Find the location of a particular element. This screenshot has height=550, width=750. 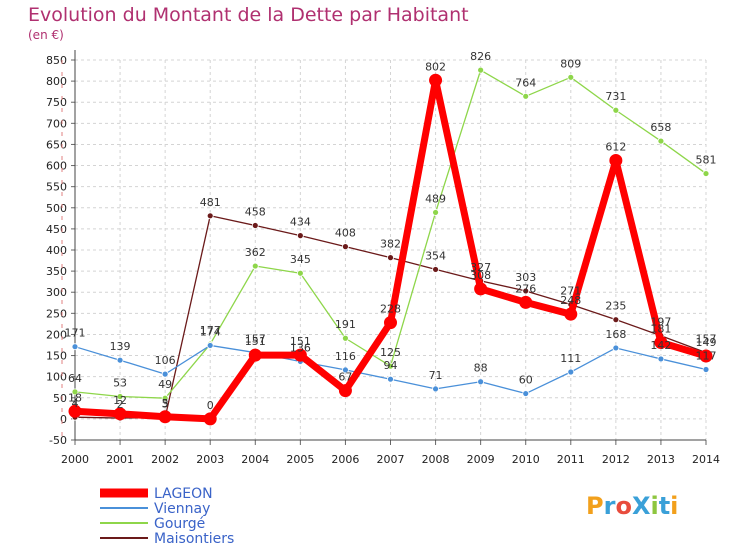

x-tick-label: 2008 is located at coordinates (436, 459).